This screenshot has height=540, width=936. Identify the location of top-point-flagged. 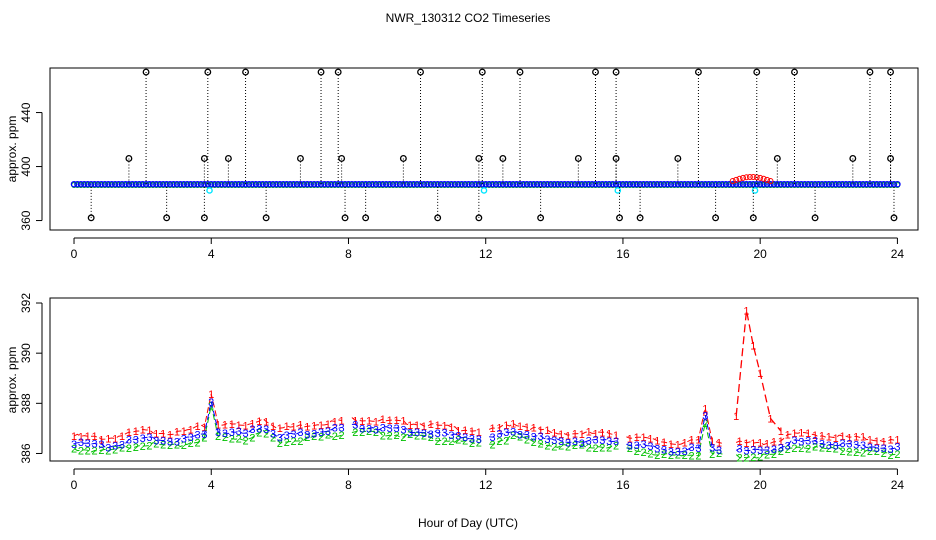
(618, 190).